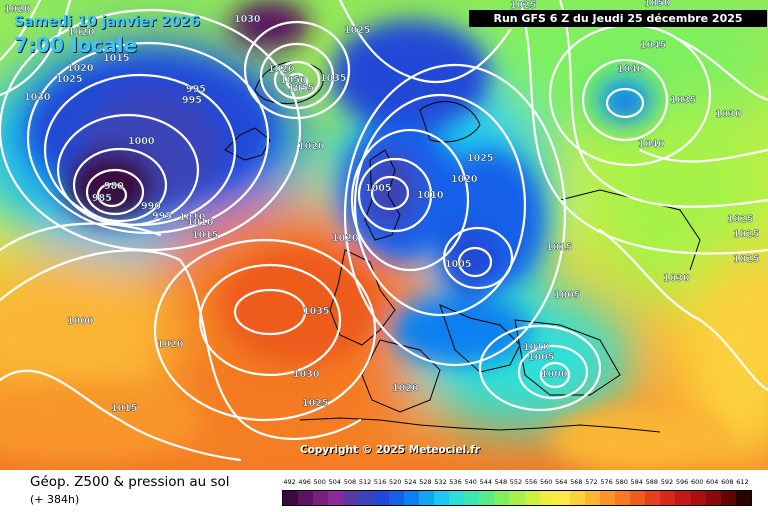 This screenshot has width=768, height=512. I want to click on scale-label: 560, so click(546, 482).